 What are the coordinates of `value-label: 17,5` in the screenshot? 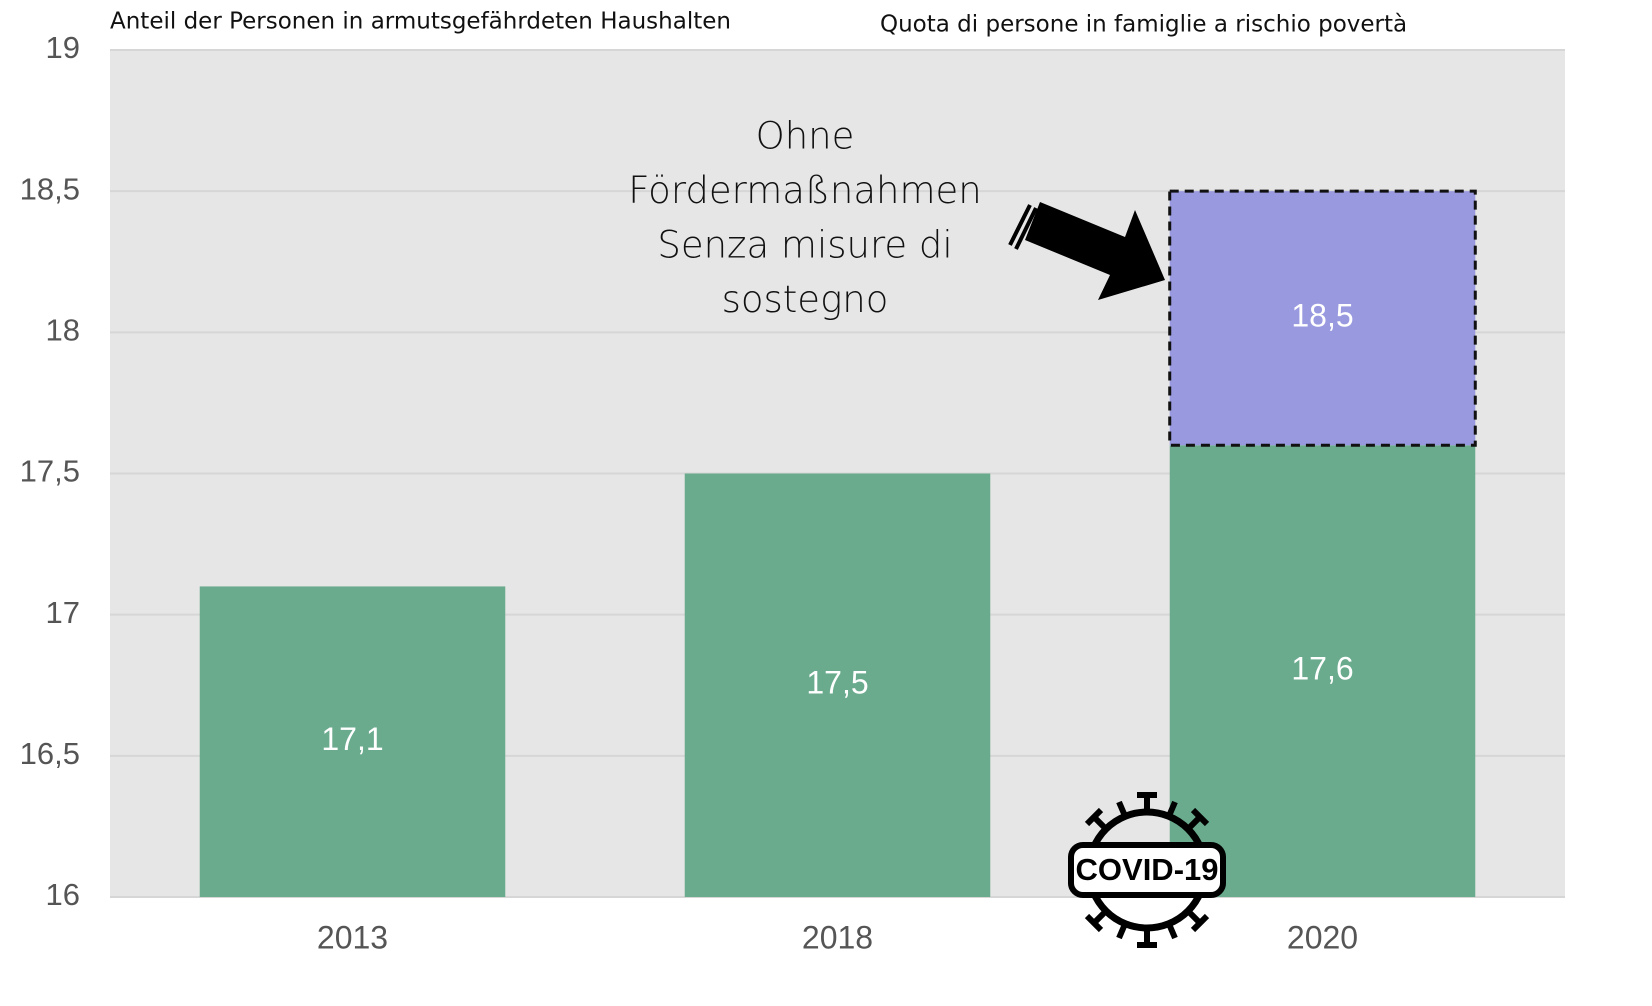 It's located at (837, 683).